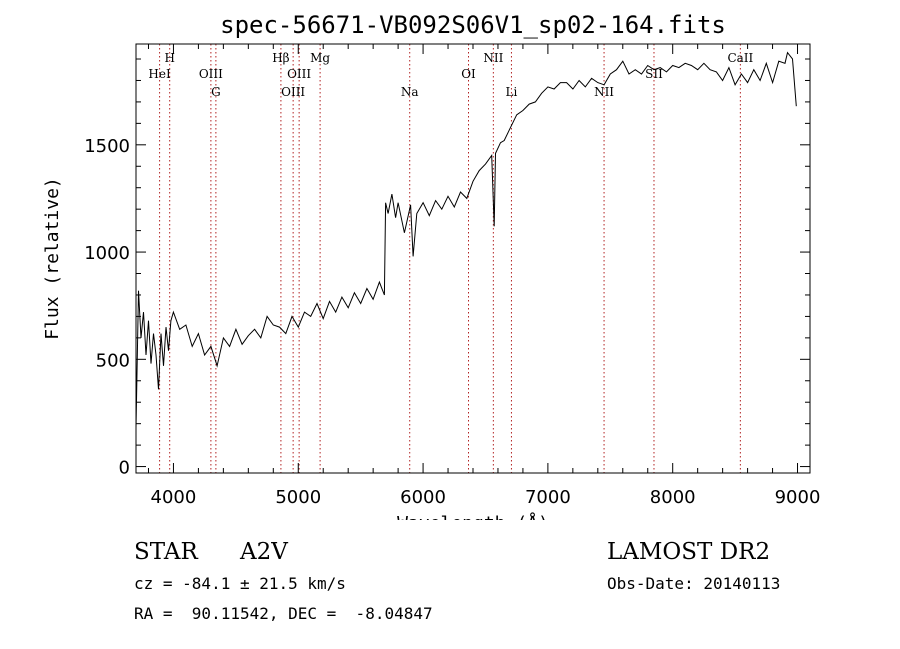 Image resolution: width=900 pixels, height=649 pixels. Describe the element at coordinates (124, 468) in the screenshot. I see `y-tick-label: 0` at that location.